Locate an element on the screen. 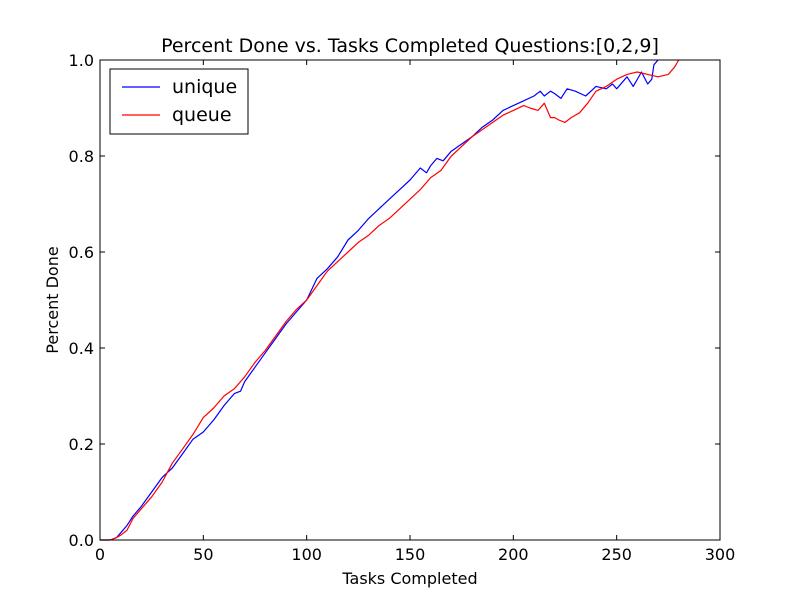  x-tick-label: 300 is located at coordinates (720, 554).